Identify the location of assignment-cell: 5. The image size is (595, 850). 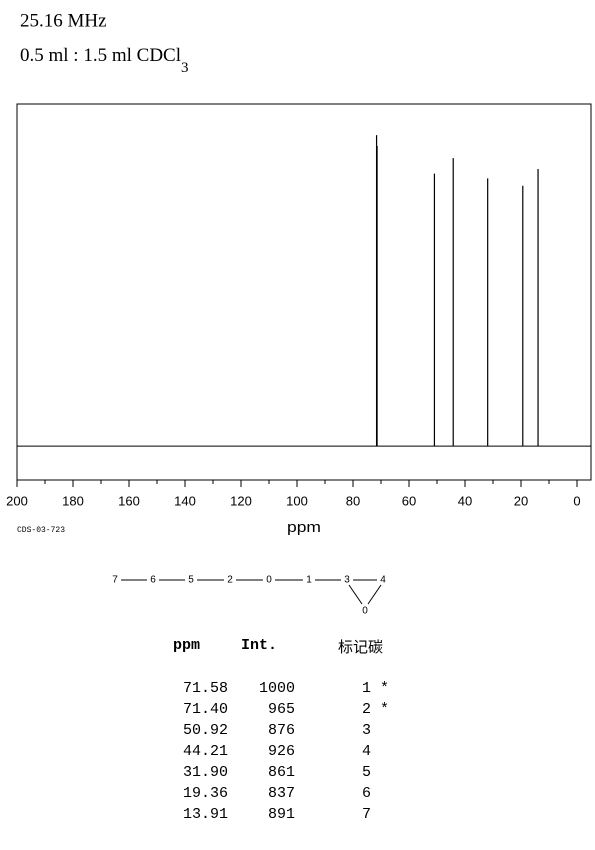
(366, 772).